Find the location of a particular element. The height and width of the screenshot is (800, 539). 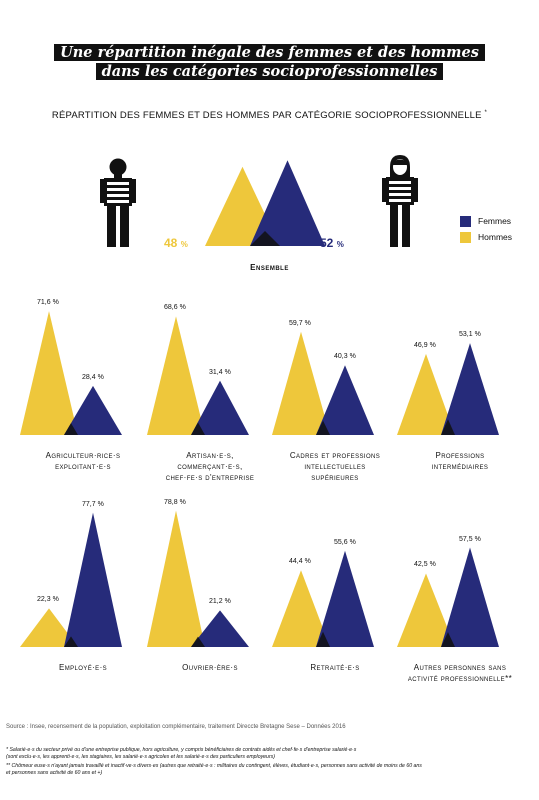

category-panel: 22,3 % 77,7 % Employé·e·s is located at coordinates (83, 601).